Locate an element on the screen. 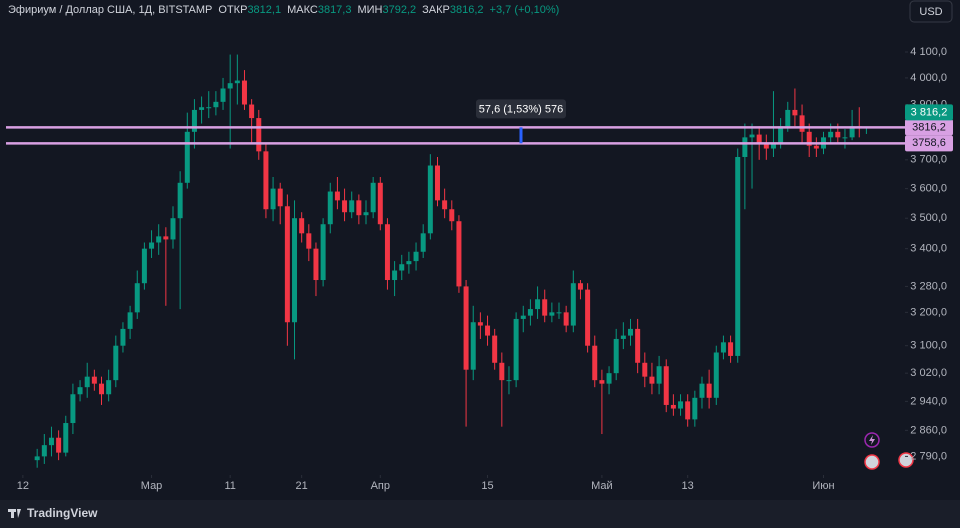  y-tick-label: 3 280,0 is located at coordinates (928, 286).